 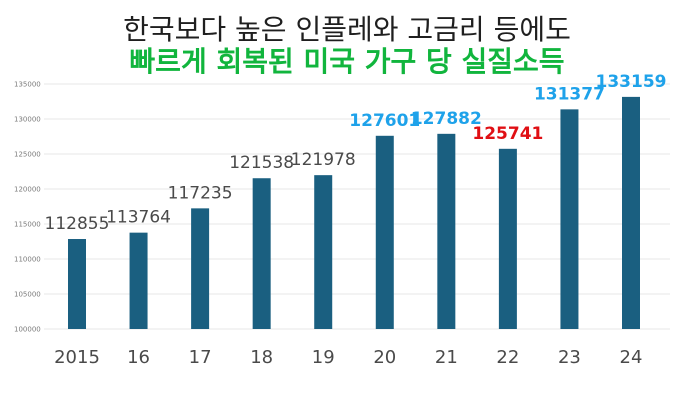 What do you see at coordinates (138, 357) in the screenshot?
I see `x-axis-label-16: 16` at bounding box center [138, 357].